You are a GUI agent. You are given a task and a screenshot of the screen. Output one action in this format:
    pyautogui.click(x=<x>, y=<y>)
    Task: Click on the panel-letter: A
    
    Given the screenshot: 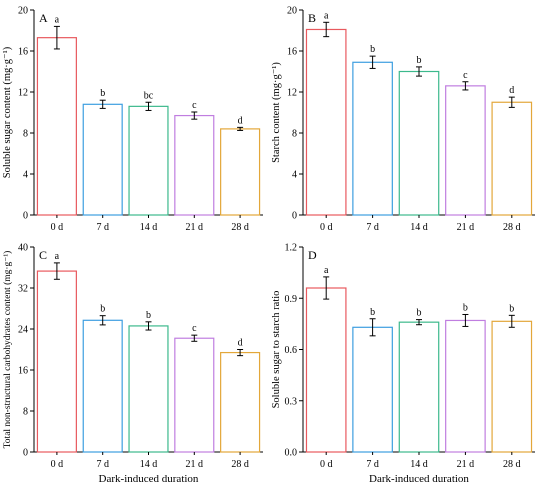 What is the action you would take?
    pyautogui.click(x=43, y=18)
    